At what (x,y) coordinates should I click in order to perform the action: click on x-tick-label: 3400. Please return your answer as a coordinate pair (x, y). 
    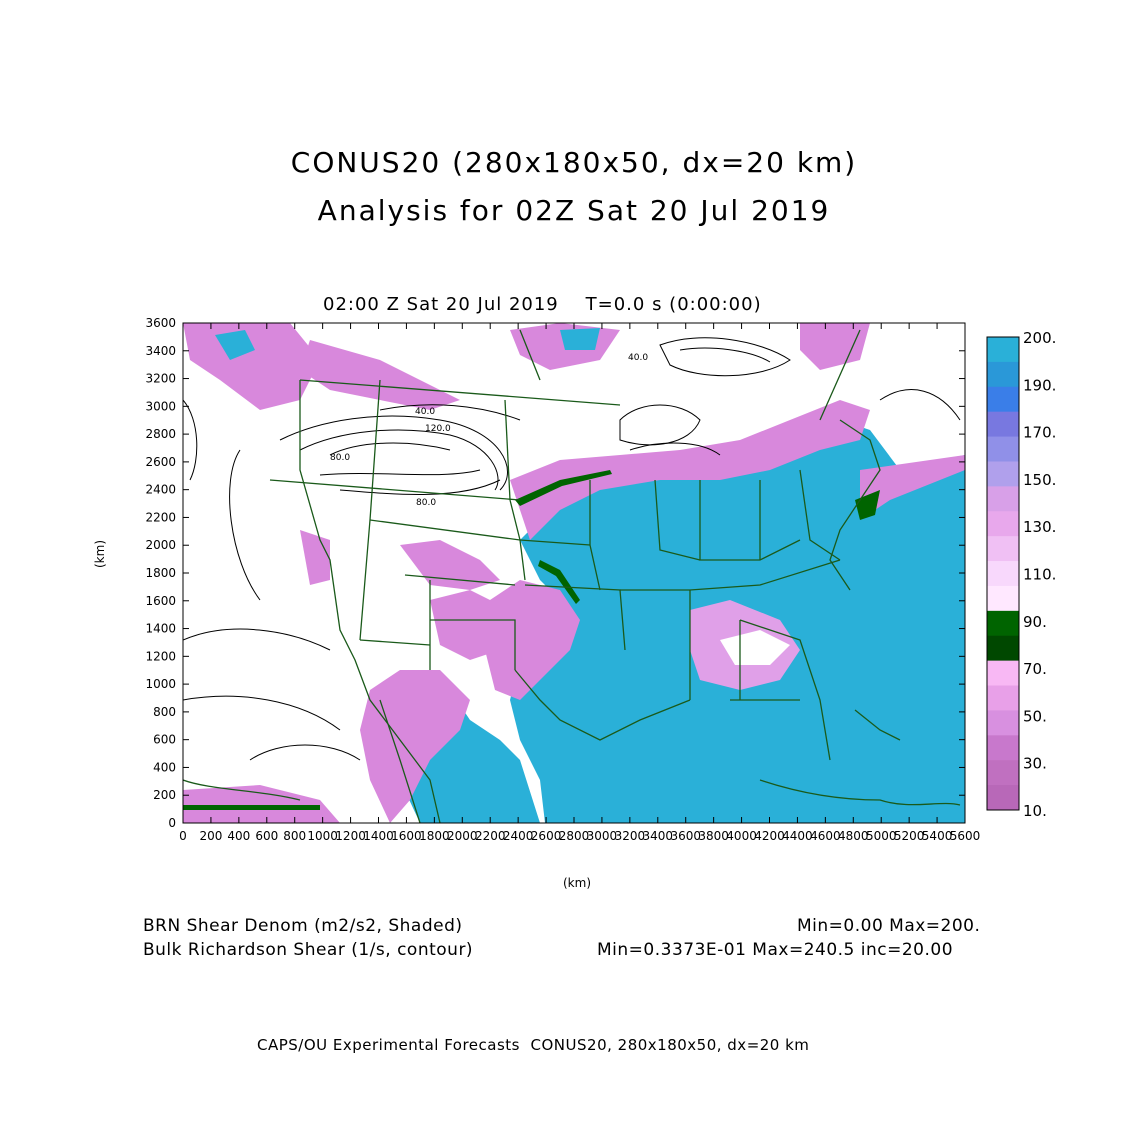
    Looking at the image, I should click on (658, 836).